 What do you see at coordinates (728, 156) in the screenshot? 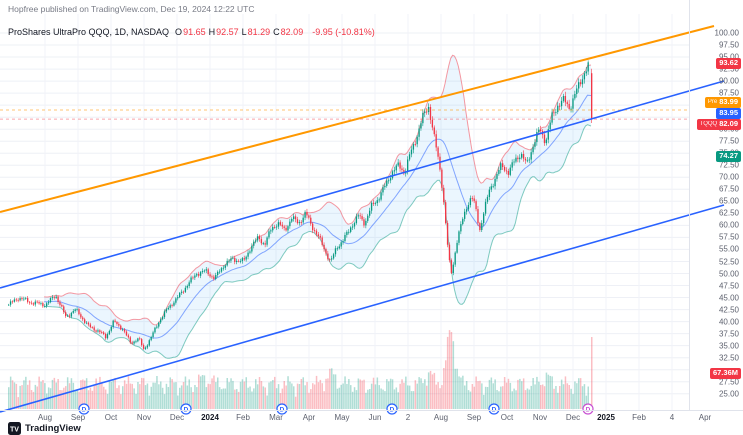
I see `bb-lower-tag: 74.27` at bounding box center [728, 156].